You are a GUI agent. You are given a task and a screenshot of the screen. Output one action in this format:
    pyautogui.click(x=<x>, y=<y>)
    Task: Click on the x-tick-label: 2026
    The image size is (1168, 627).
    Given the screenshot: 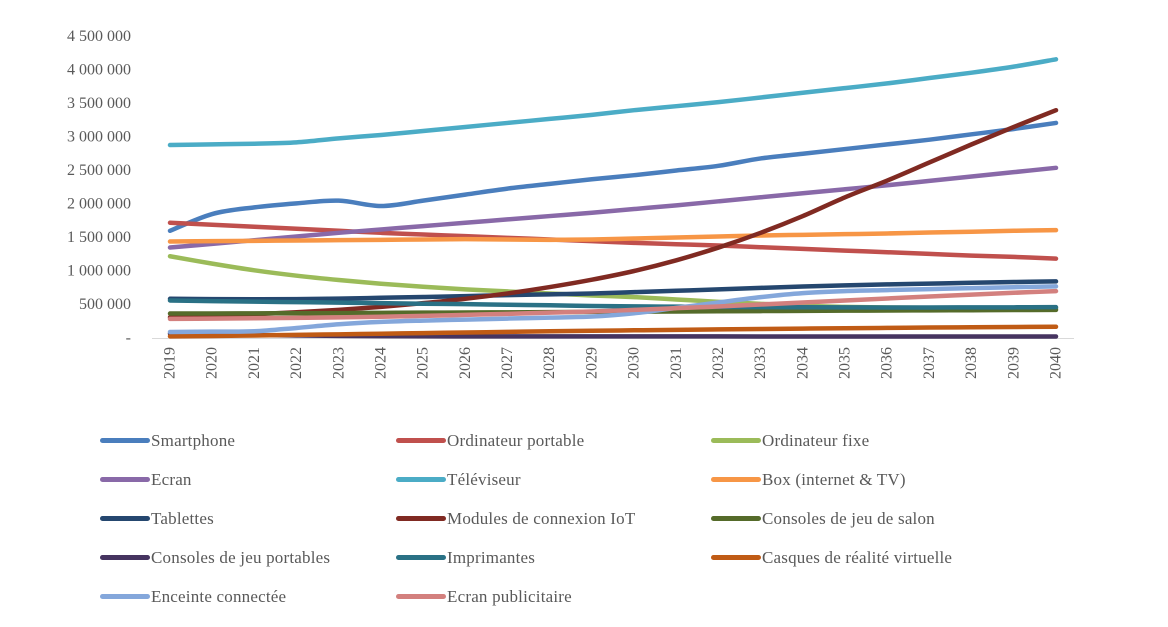 What is the action you would take?
    pyautogui.click(x=465, y=363)
    